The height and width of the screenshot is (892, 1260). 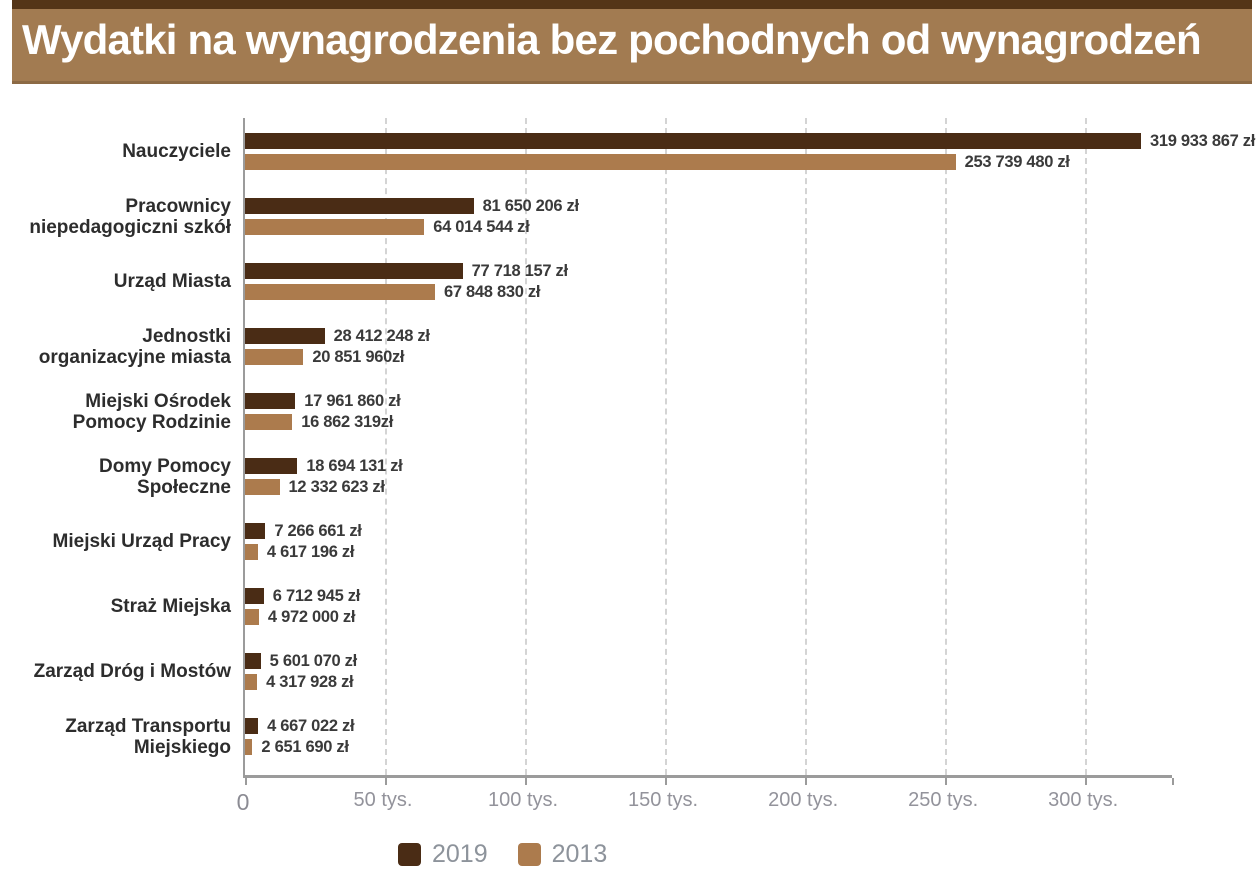 What do you see at coordinates (184, 487) in the screenshot?
I see `category-label-line: Społeczne` at bounding box center [184, 487].